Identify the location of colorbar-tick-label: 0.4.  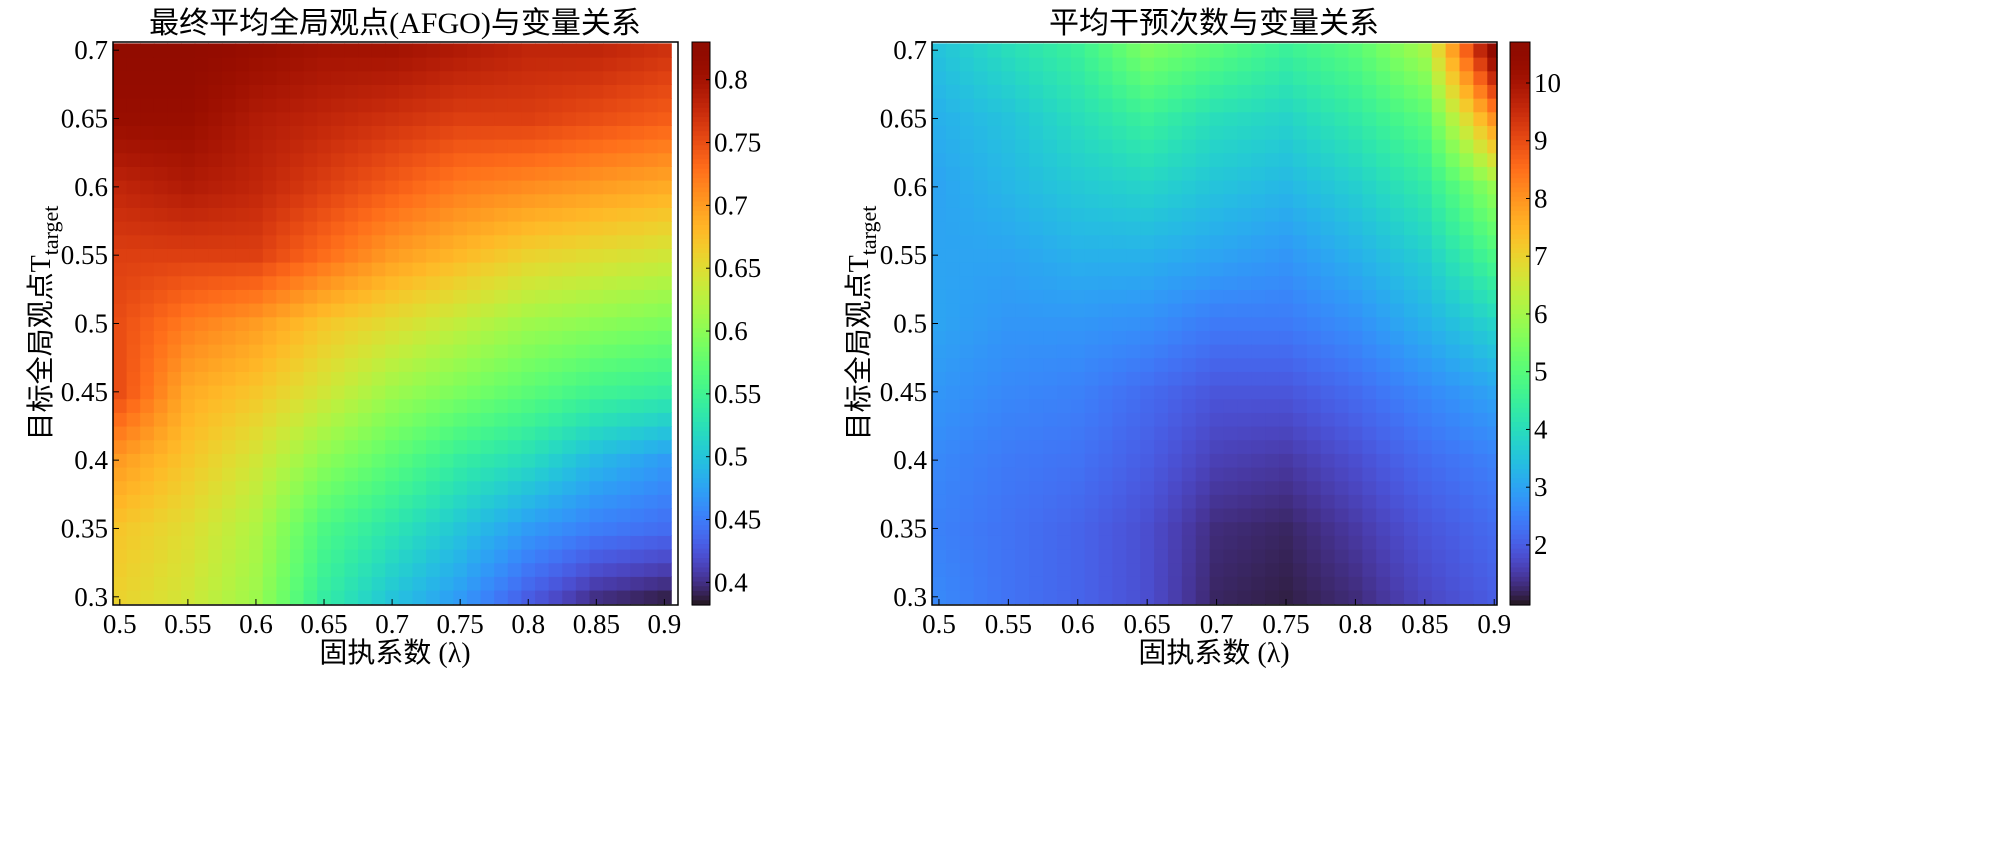
(731, 582).